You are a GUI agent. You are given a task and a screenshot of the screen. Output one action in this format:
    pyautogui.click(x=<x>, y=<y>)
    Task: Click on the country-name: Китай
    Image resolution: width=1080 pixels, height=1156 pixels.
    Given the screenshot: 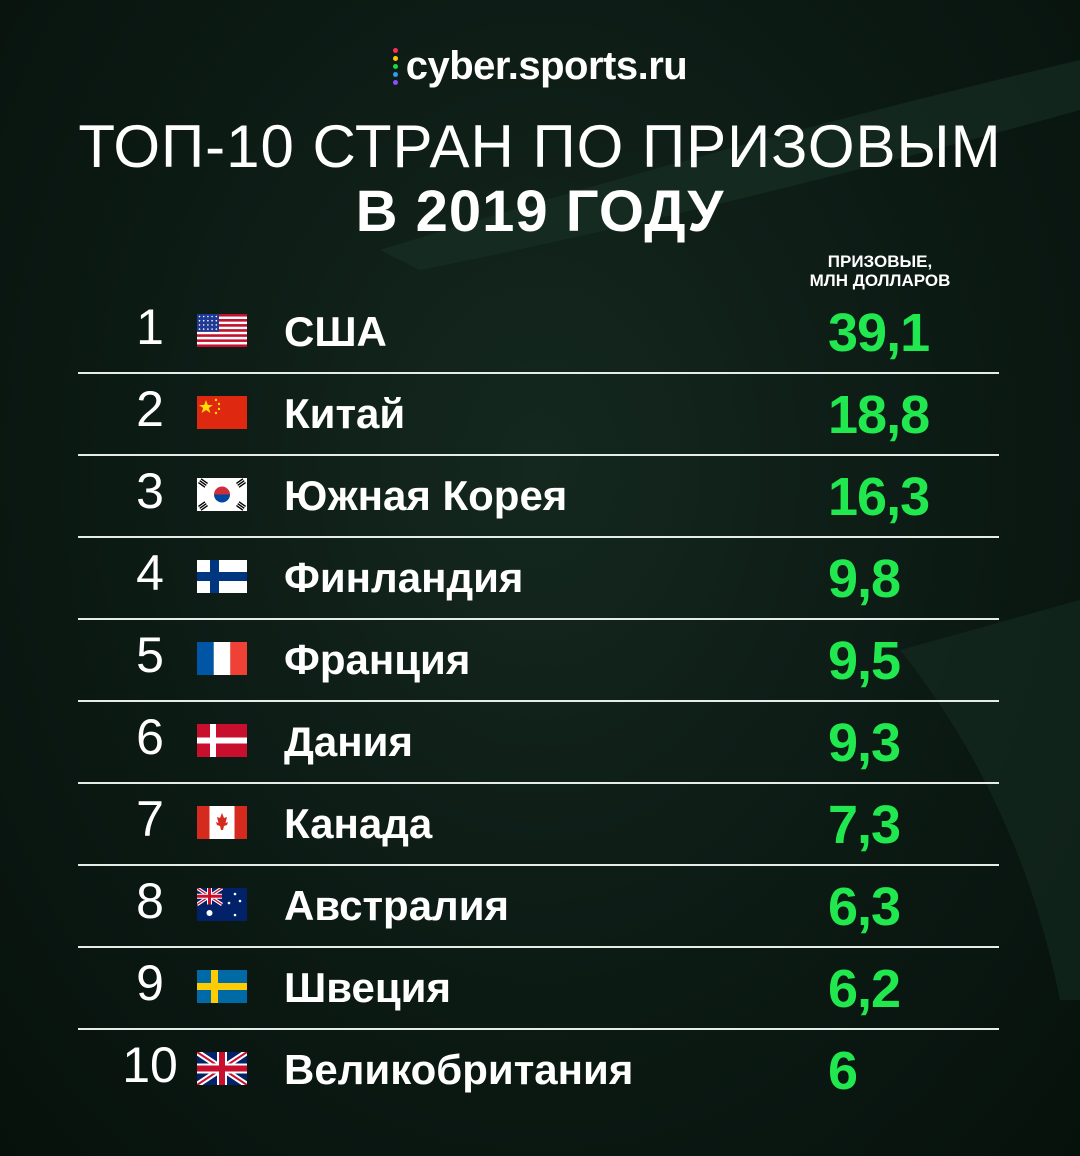 What is the action you would take?
    pyautogui.click(x=345, y=413)
    